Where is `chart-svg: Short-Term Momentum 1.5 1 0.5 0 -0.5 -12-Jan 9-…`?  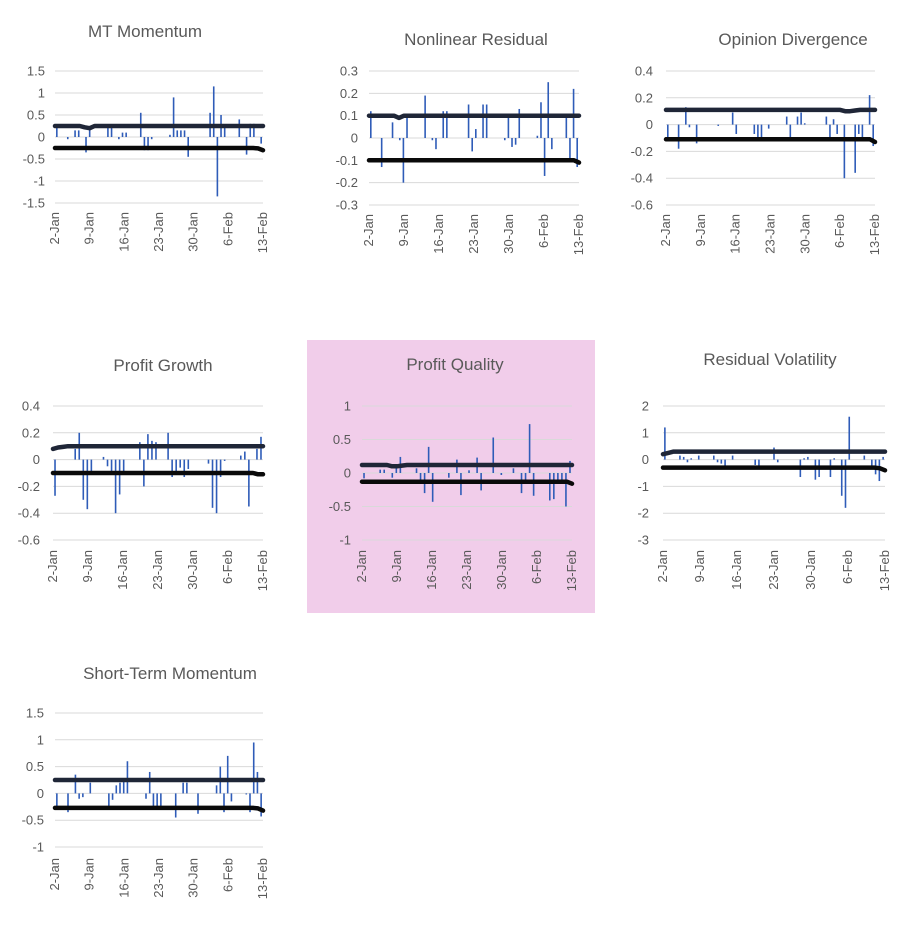 chart-svg: Short-Term Momentum 1.5 1 0.5 0 -0.5 -12-Jan 9-… is located at coordinates (146, 781).